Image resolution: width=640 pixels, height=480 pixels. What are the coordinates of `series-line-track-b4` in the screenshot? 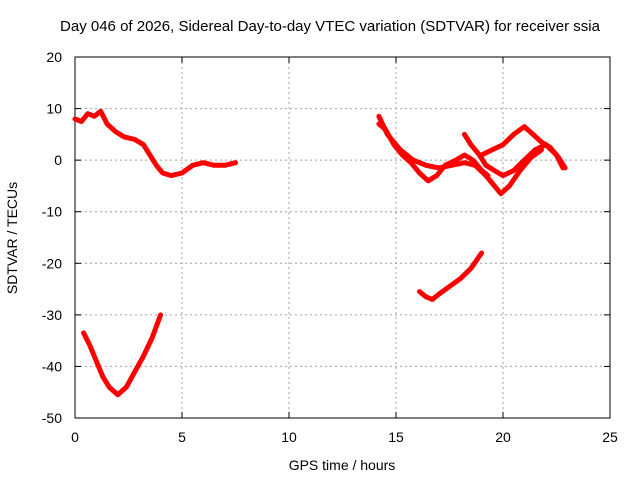 It's located at (523, 147).